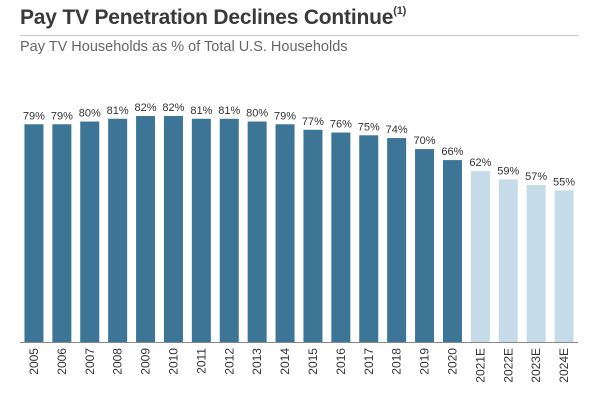 This screenshot has height=400, width=600. What do you see at coordinates (397, 361) in the screenshot?
I see `x-tick-label-2018: 2018` at bounding box center [397, 361].